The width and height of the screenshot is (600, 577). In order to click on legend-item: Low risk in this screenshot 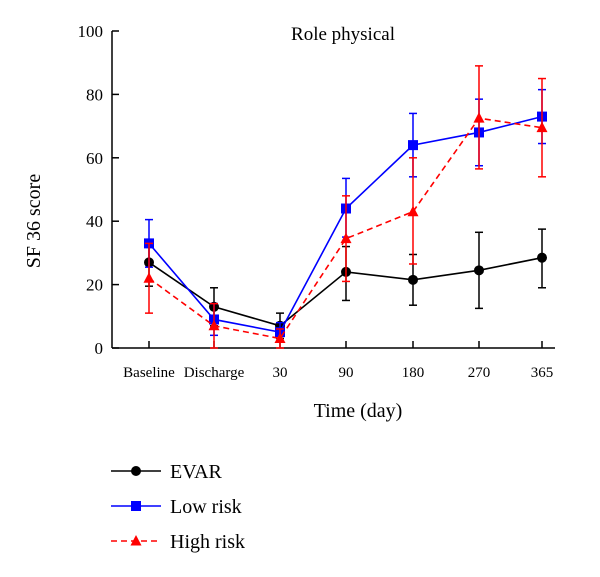, I will do `click(176, 507)`.